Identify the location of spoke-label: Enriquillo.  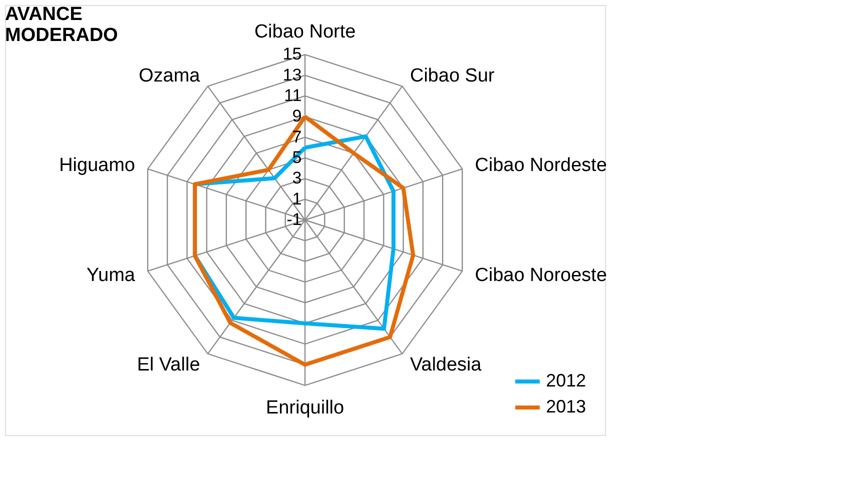
(305, 408).